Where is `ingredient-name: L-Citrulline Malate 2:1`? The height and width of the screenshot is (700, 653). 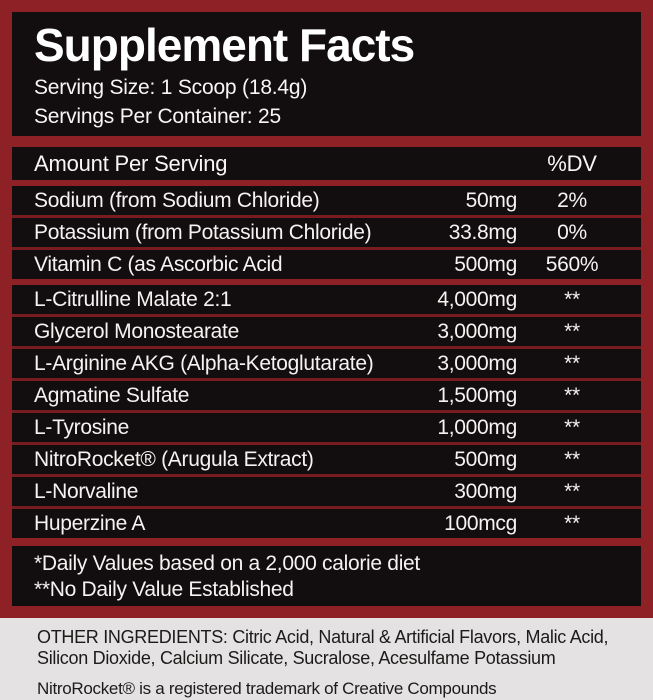
ingredient-name: L-Citrulline Malate 2:1 is located at coordinates (133, 299).